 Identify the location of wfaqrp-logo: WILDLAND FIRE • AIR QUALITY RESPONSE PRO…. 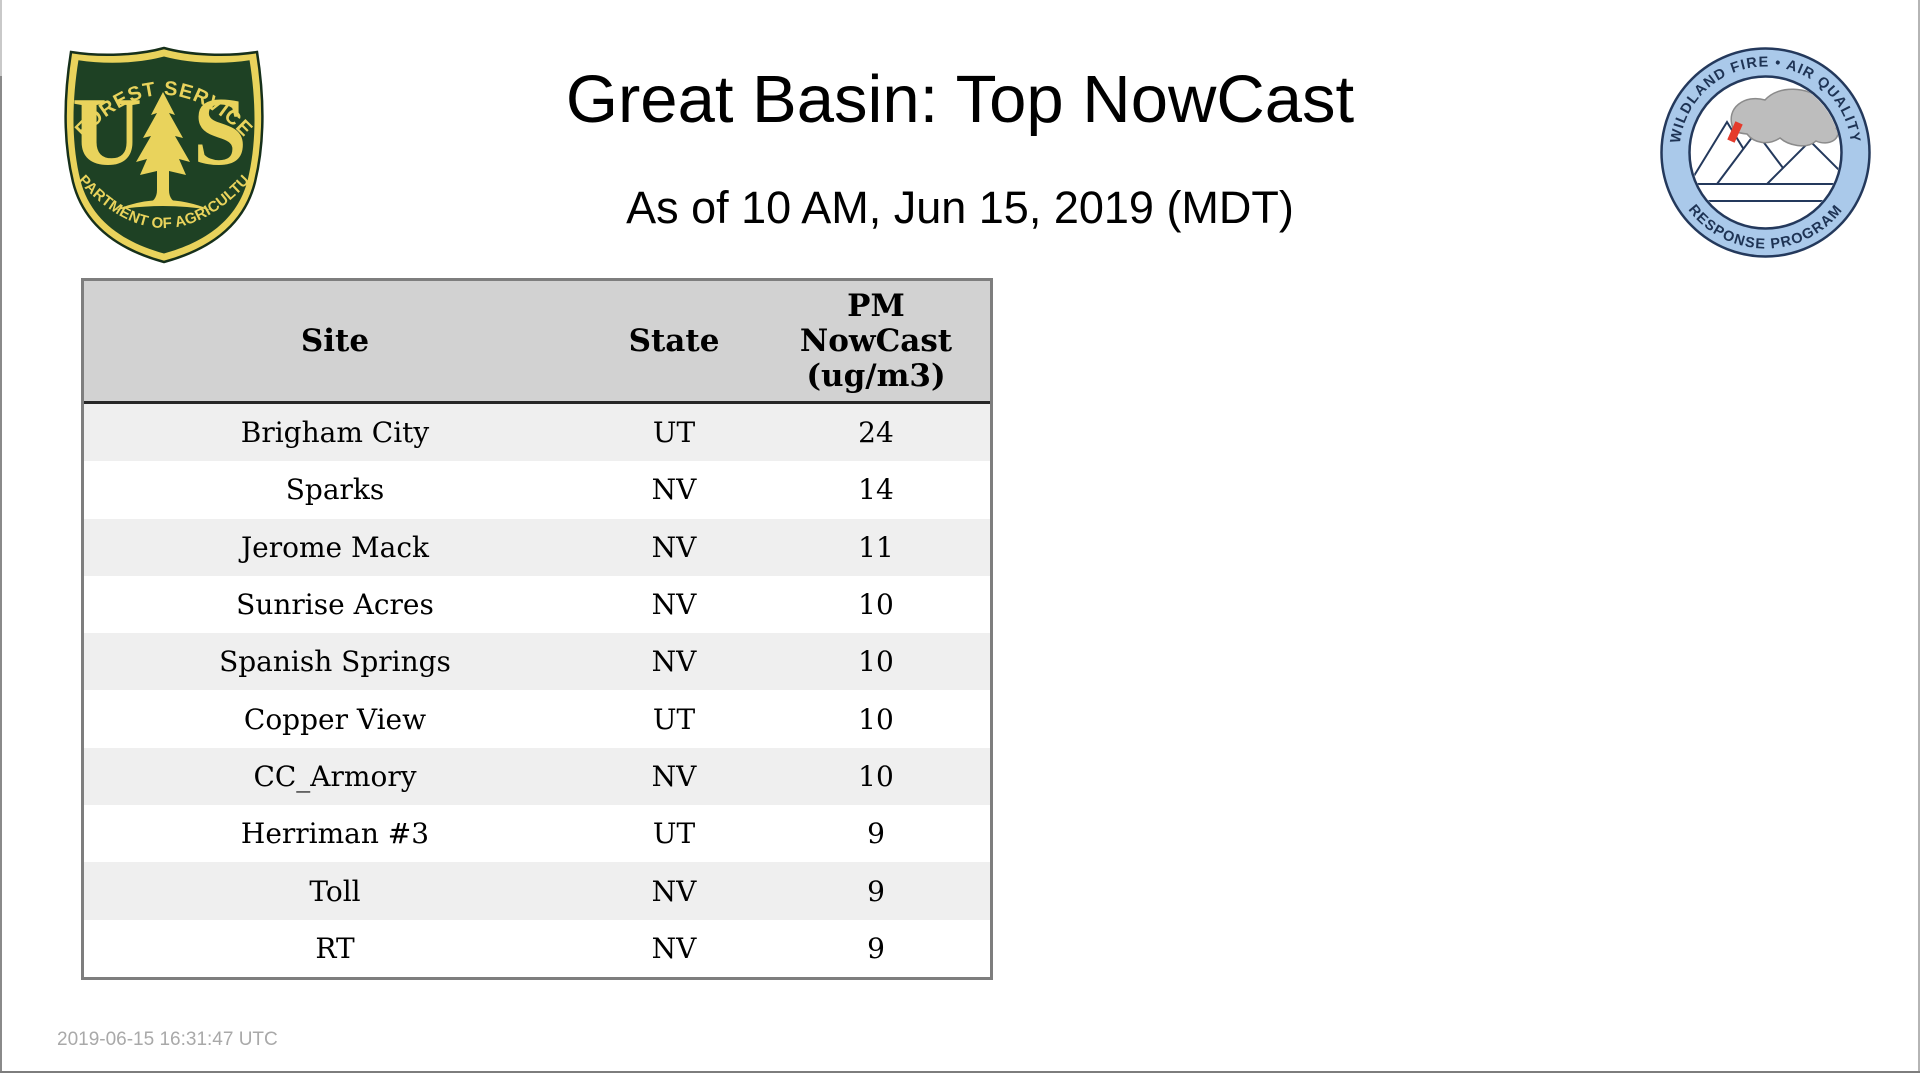
(1765, 152).